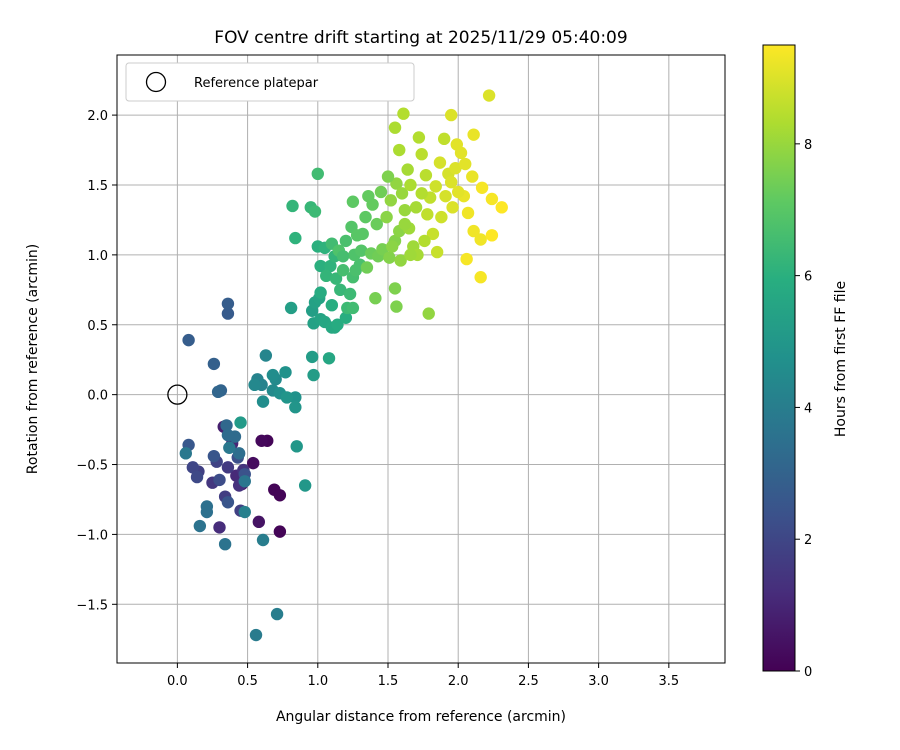  I want to click on y-tick-label: 0.5, so click(97, 326).